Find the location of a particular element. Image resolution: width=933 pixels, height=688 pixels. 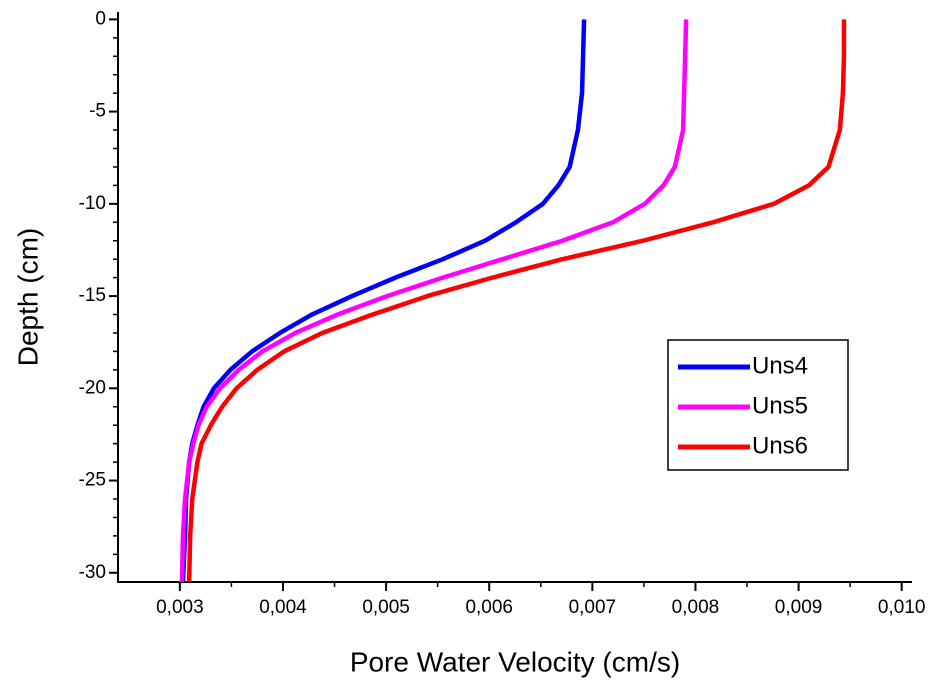

y-tick-label: -5 is located at coordinates (97, 111).